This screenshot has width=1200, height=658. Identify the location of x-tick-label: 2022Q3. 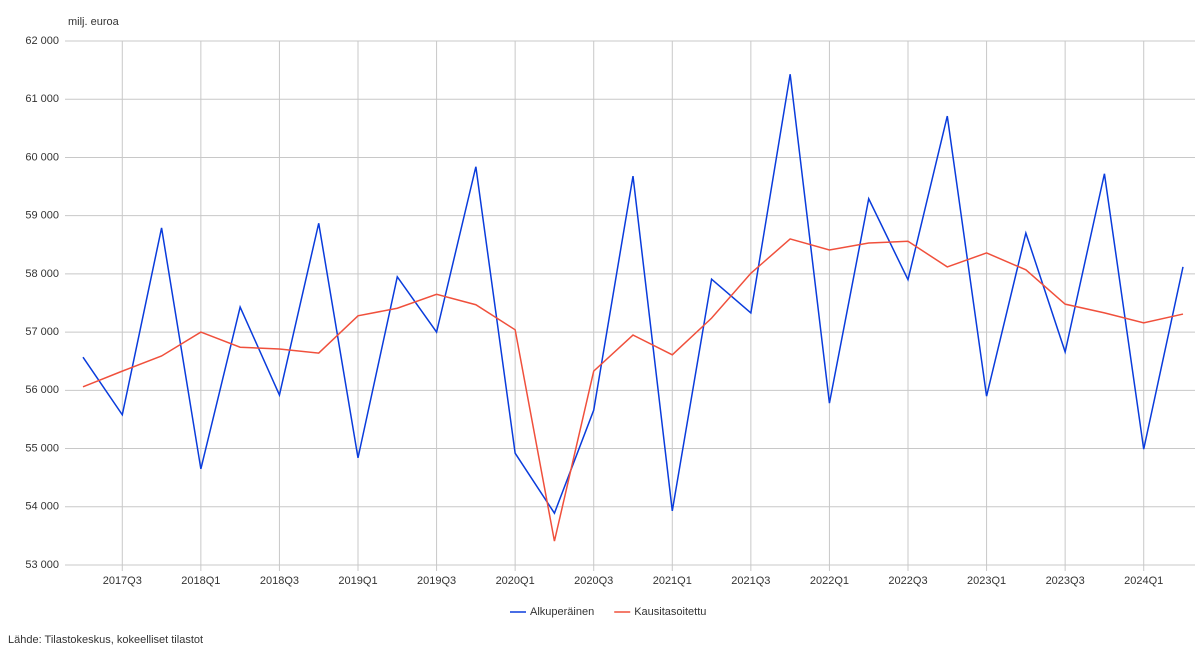
(907, 581).